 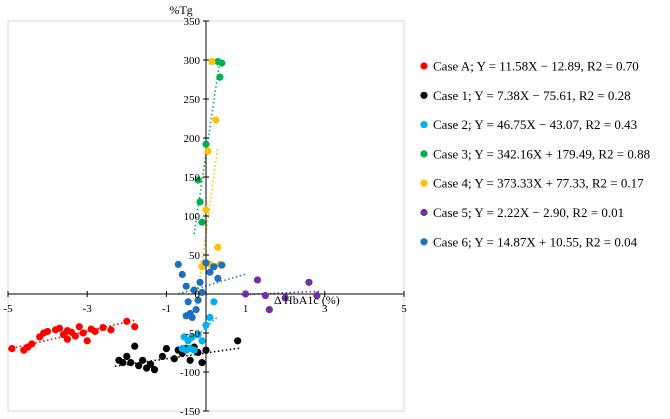 What do you see at coordinates (192, 100) in the screenshot?
I see `y-tick-label: 250` at bounding box center [192, 100].